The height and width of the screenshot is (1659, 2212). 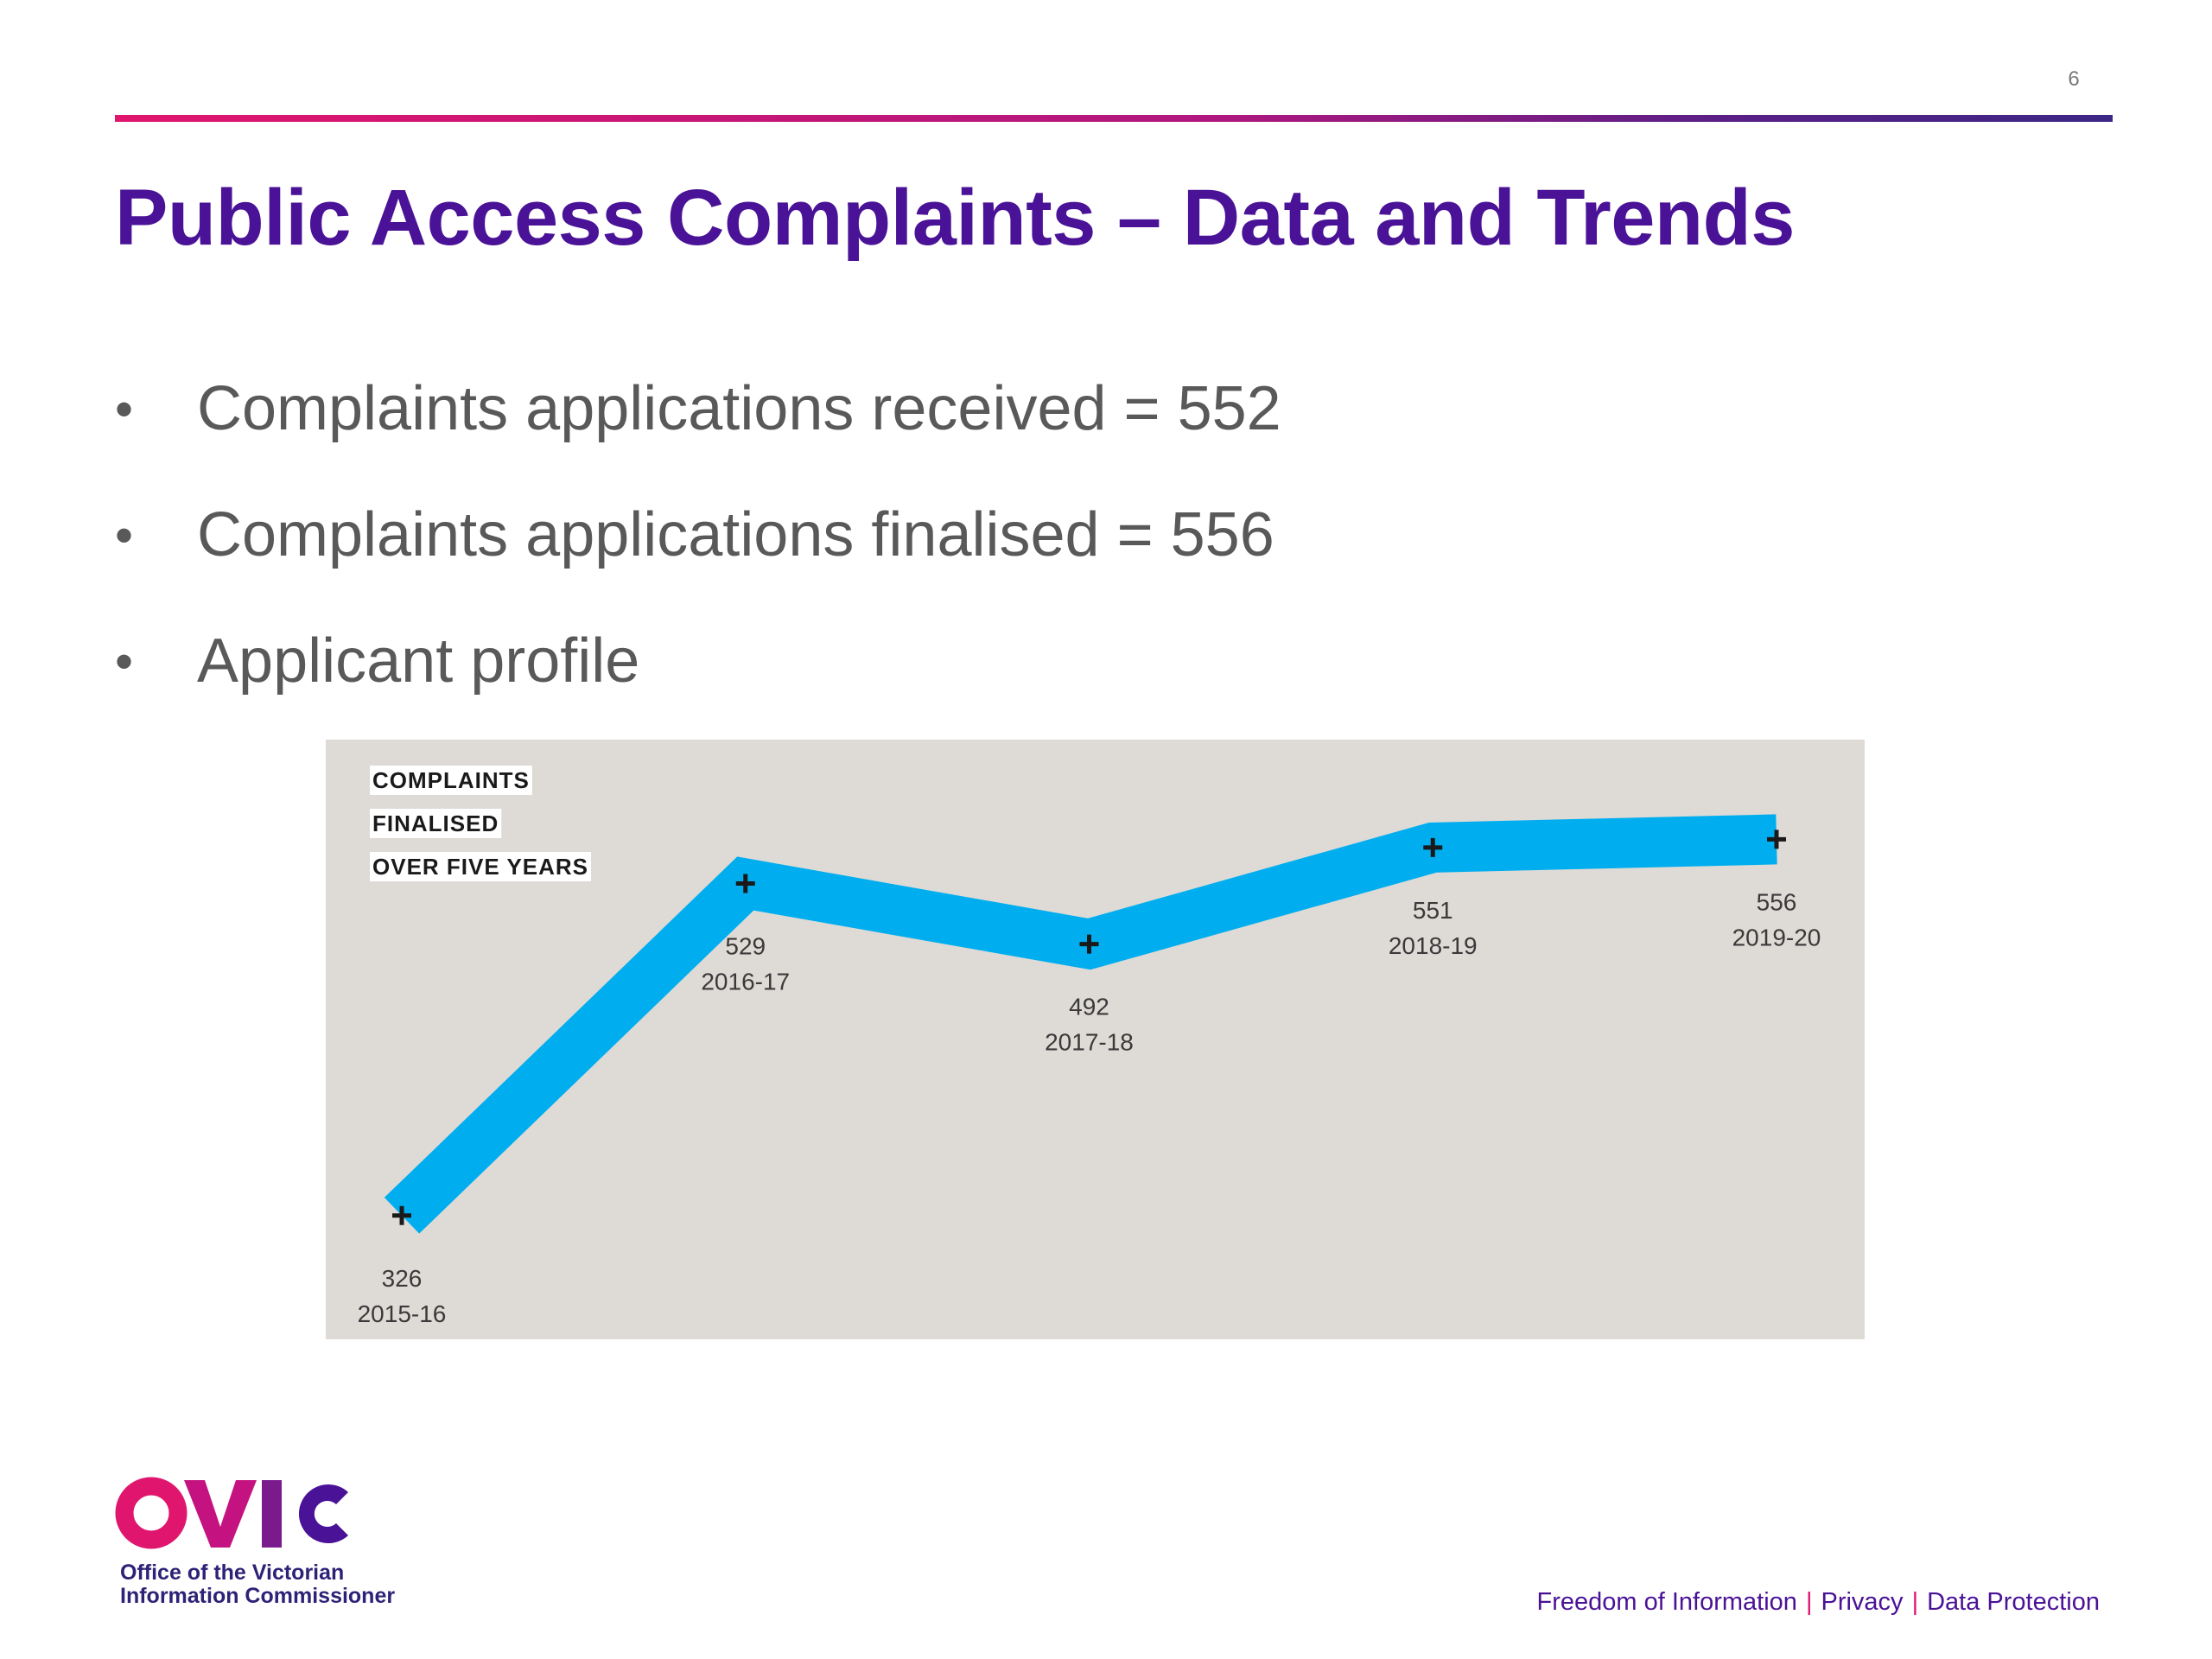 I want to click on header-rule, so click(x=1114, y=118).